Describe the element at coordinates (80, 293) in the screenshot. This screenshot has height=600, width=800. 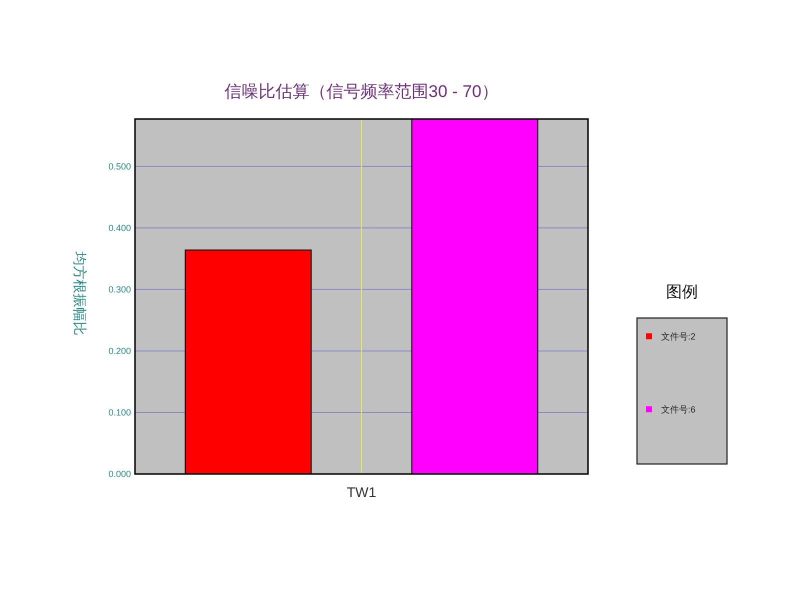
I see `y-axis-title: 均方根振幅比` at that location.